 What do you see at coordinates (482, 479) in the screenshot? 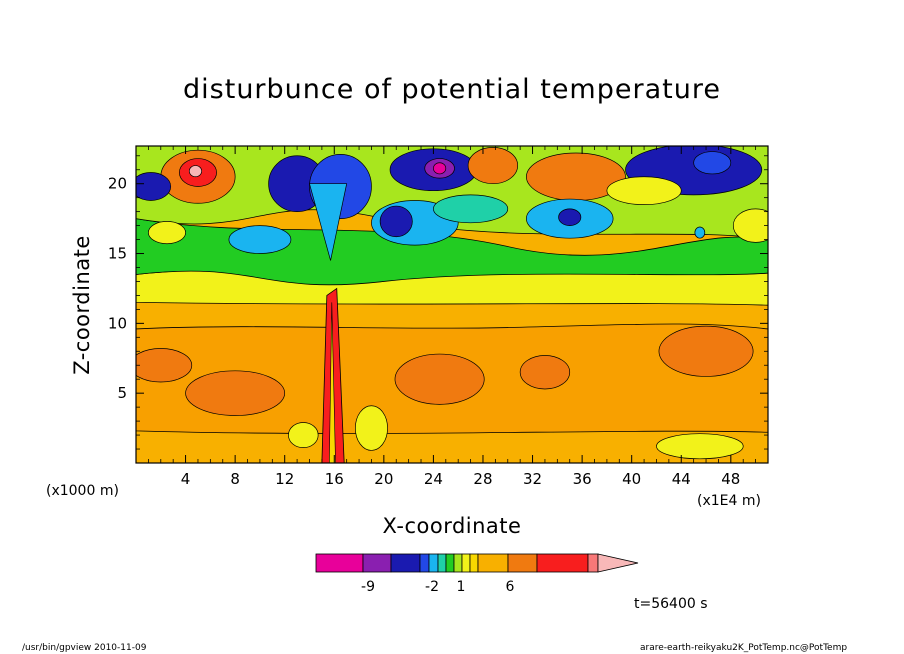
I see `x-tick-label: 28` at bounding box center [482, 479].